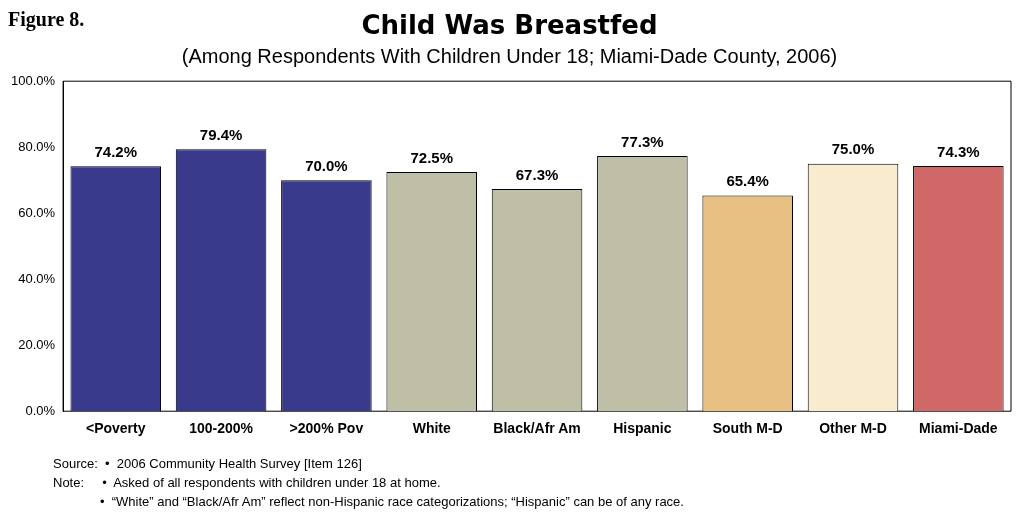 The height and width of the screenshot is (525, 1021). What do you see at coordinates (537, 174) in the screenshot?
I see `data-label: 67.3%` at bounding box center [537, 174].